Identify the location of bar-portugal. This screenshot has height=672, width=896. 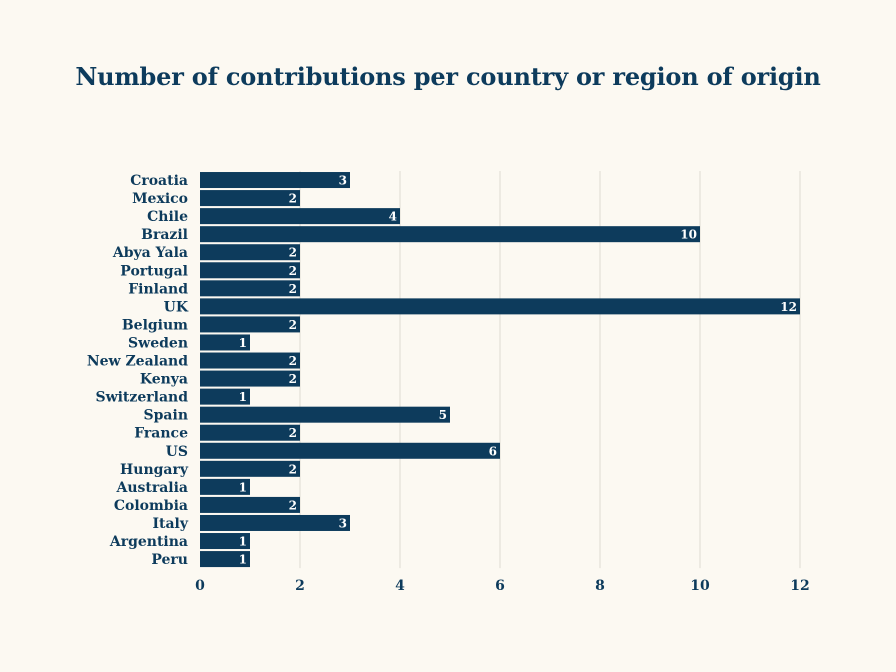
(250, 270).